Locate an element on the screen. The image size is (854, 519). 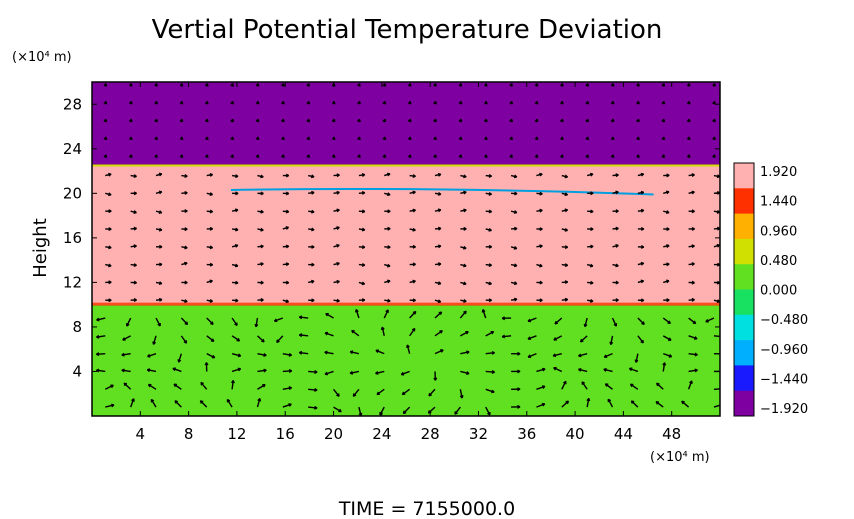
colorbar-label: 1.440 is located at coordinates (778, 202).